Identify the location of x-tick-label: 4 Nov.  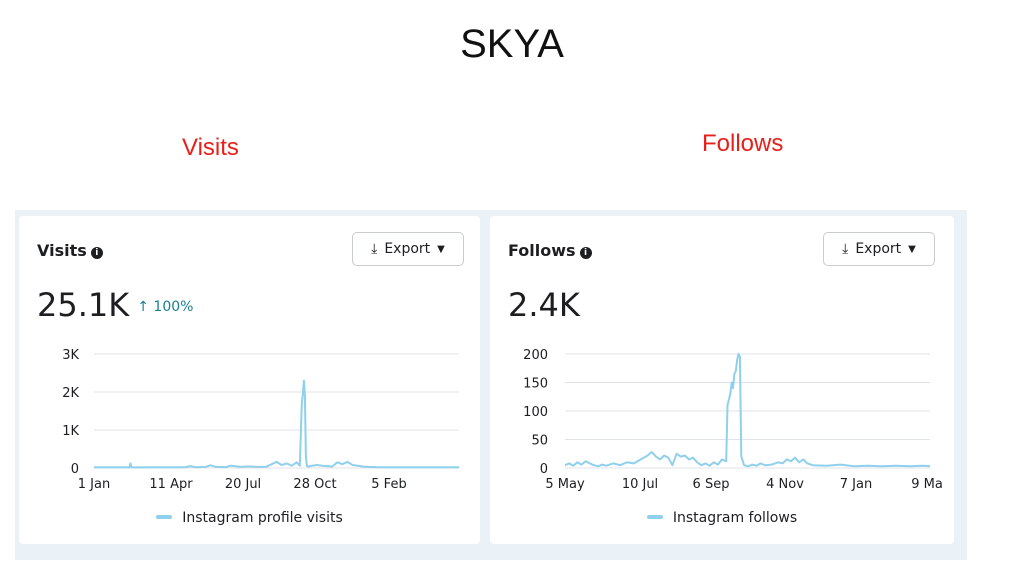
(785, 484).